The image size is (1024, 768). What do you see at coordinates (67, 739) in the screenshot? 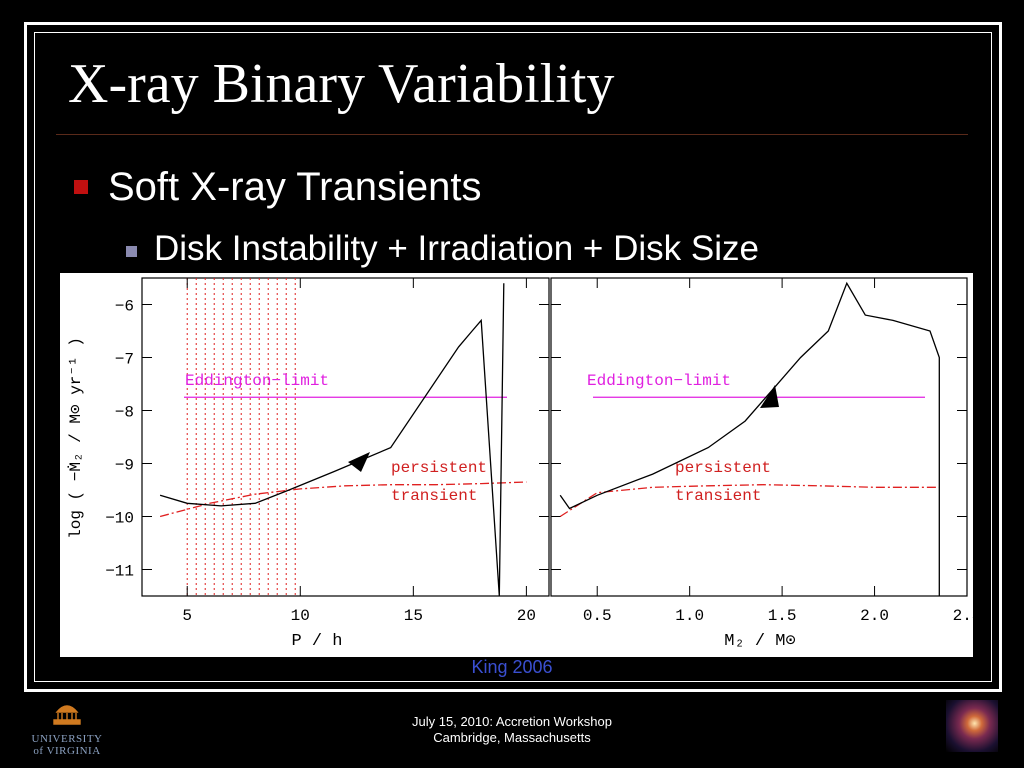
I see `logo-line1: UNIVERSITY` at bounding box center [67, 739].